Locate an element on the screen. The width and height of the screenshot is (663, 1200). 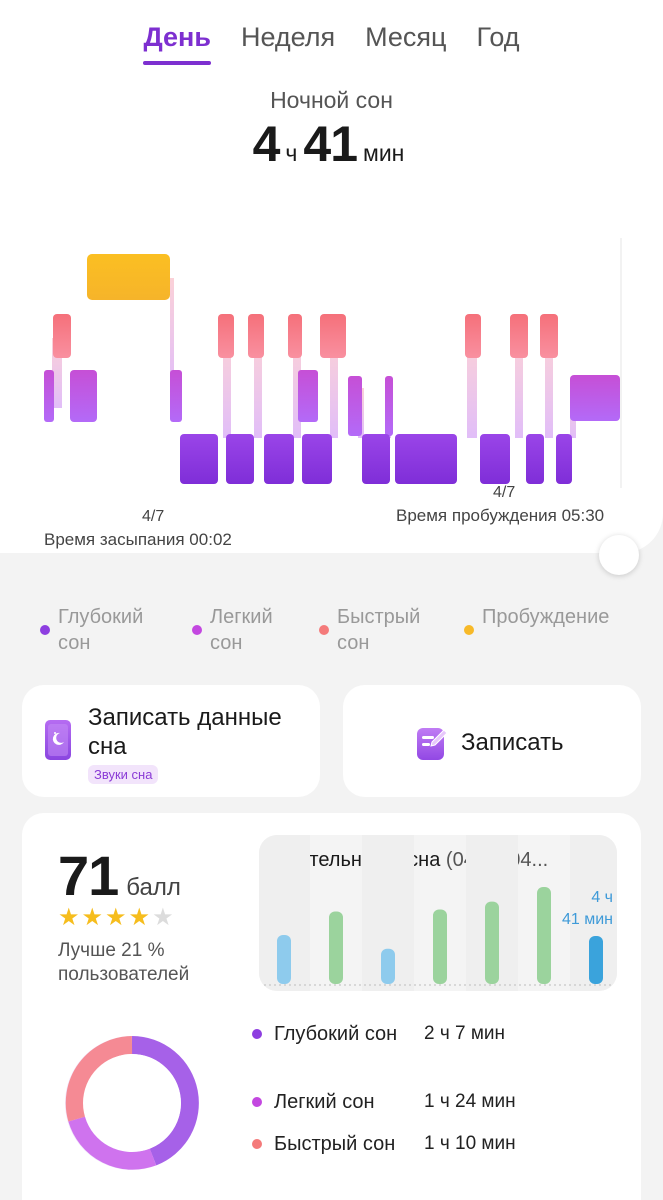
sleep-duration-latest: 4 ч 41 мин is located at coordinates (587, 909).